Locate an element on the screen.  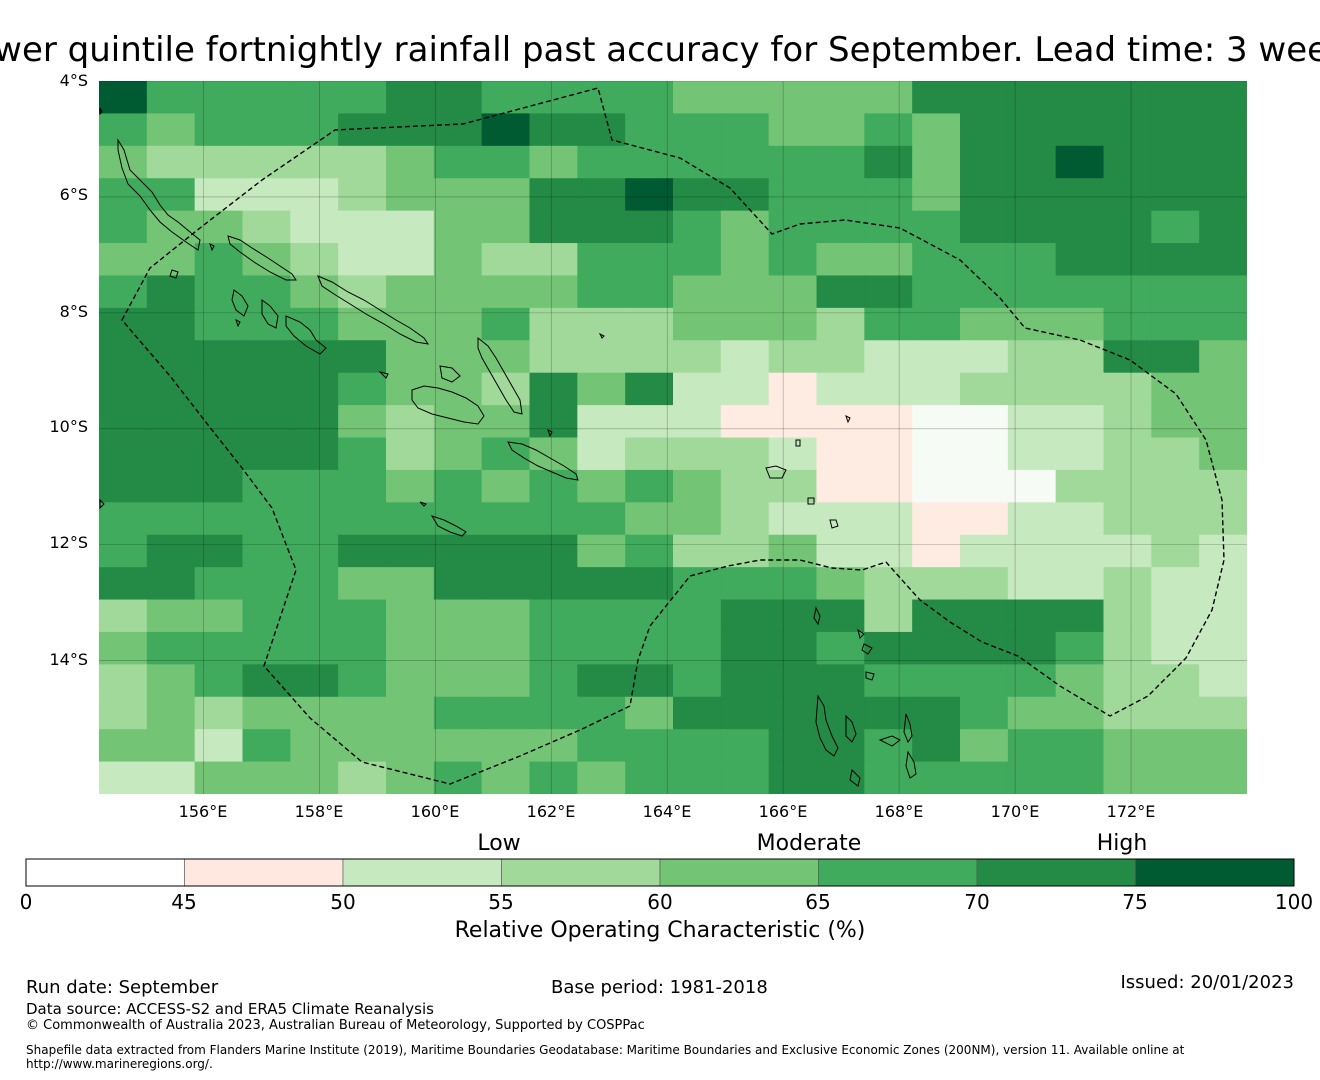
lon-label-168e: 168°E is located at coordinates (899, 811).